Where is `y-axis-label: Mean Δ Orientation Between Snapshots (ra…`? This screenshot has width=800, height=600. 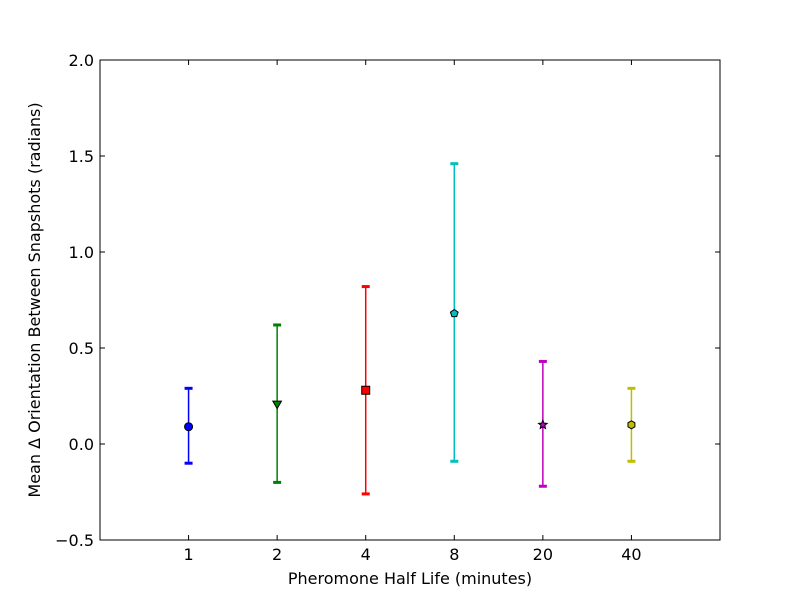 y-axis-label: Mean Δ Orientation Between Snapshots (ra… is located at coordinates (34, 299).